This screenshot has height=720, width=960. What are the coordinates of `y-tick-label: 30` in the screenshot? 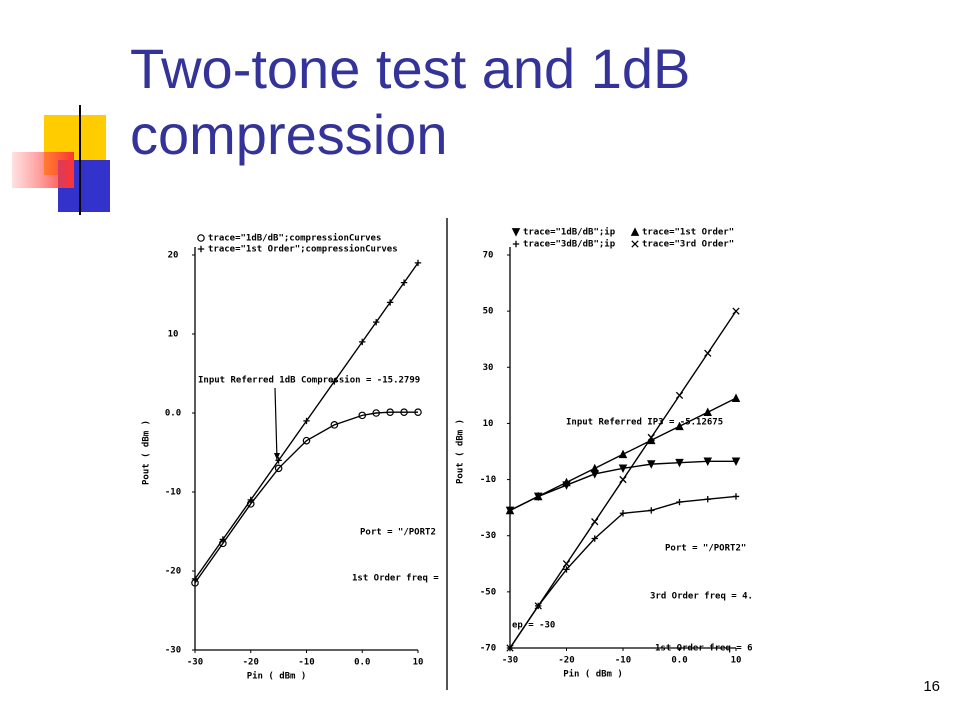 It's located at (488, 368).